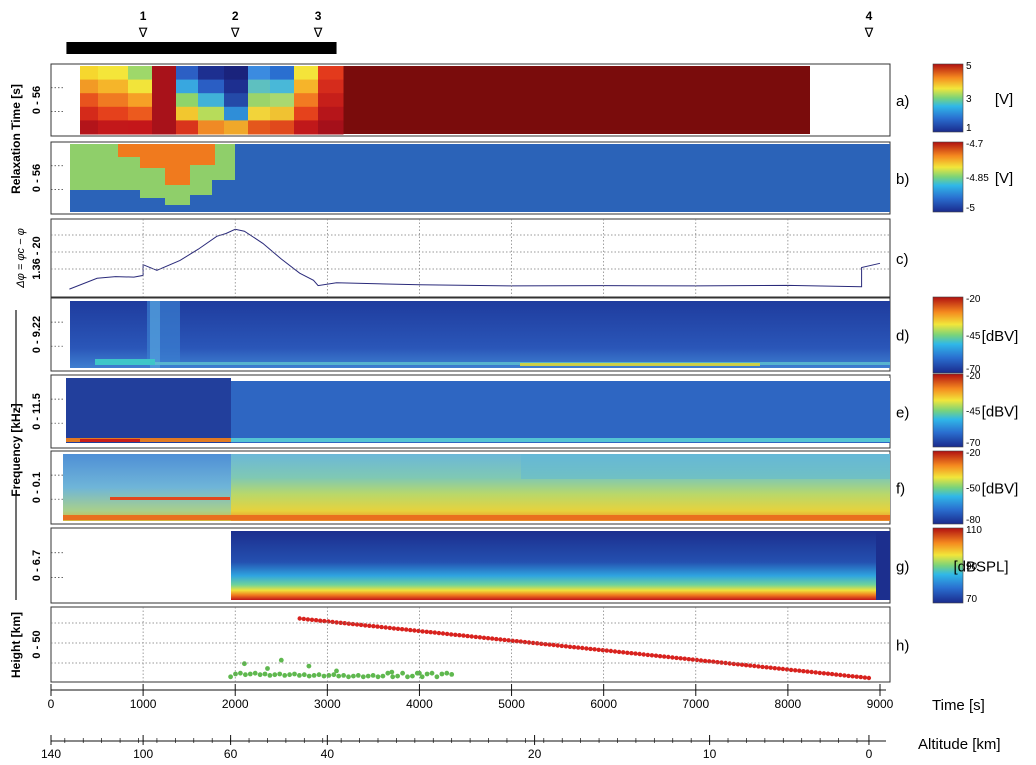 The height and width of the screenshot is (765, 1036). What do you see at coordinates (603, 704) in the screenshot?
I see `time-axis-tick-label: 6000` at bounding box center [603, 704].